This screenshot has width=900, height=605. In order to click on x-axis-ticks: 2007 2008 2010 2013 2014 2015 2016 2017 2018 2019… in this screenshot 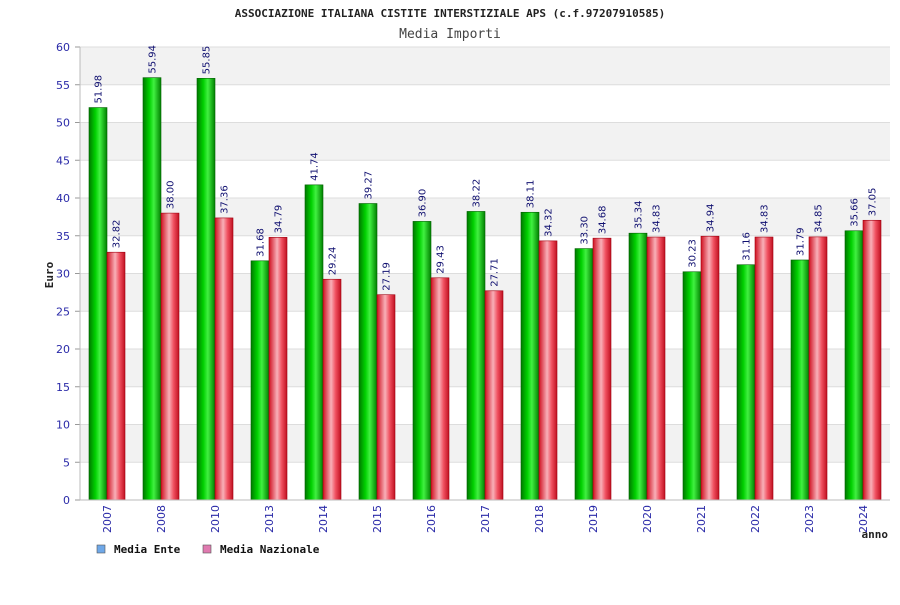, I will do `click(485, 519)`.